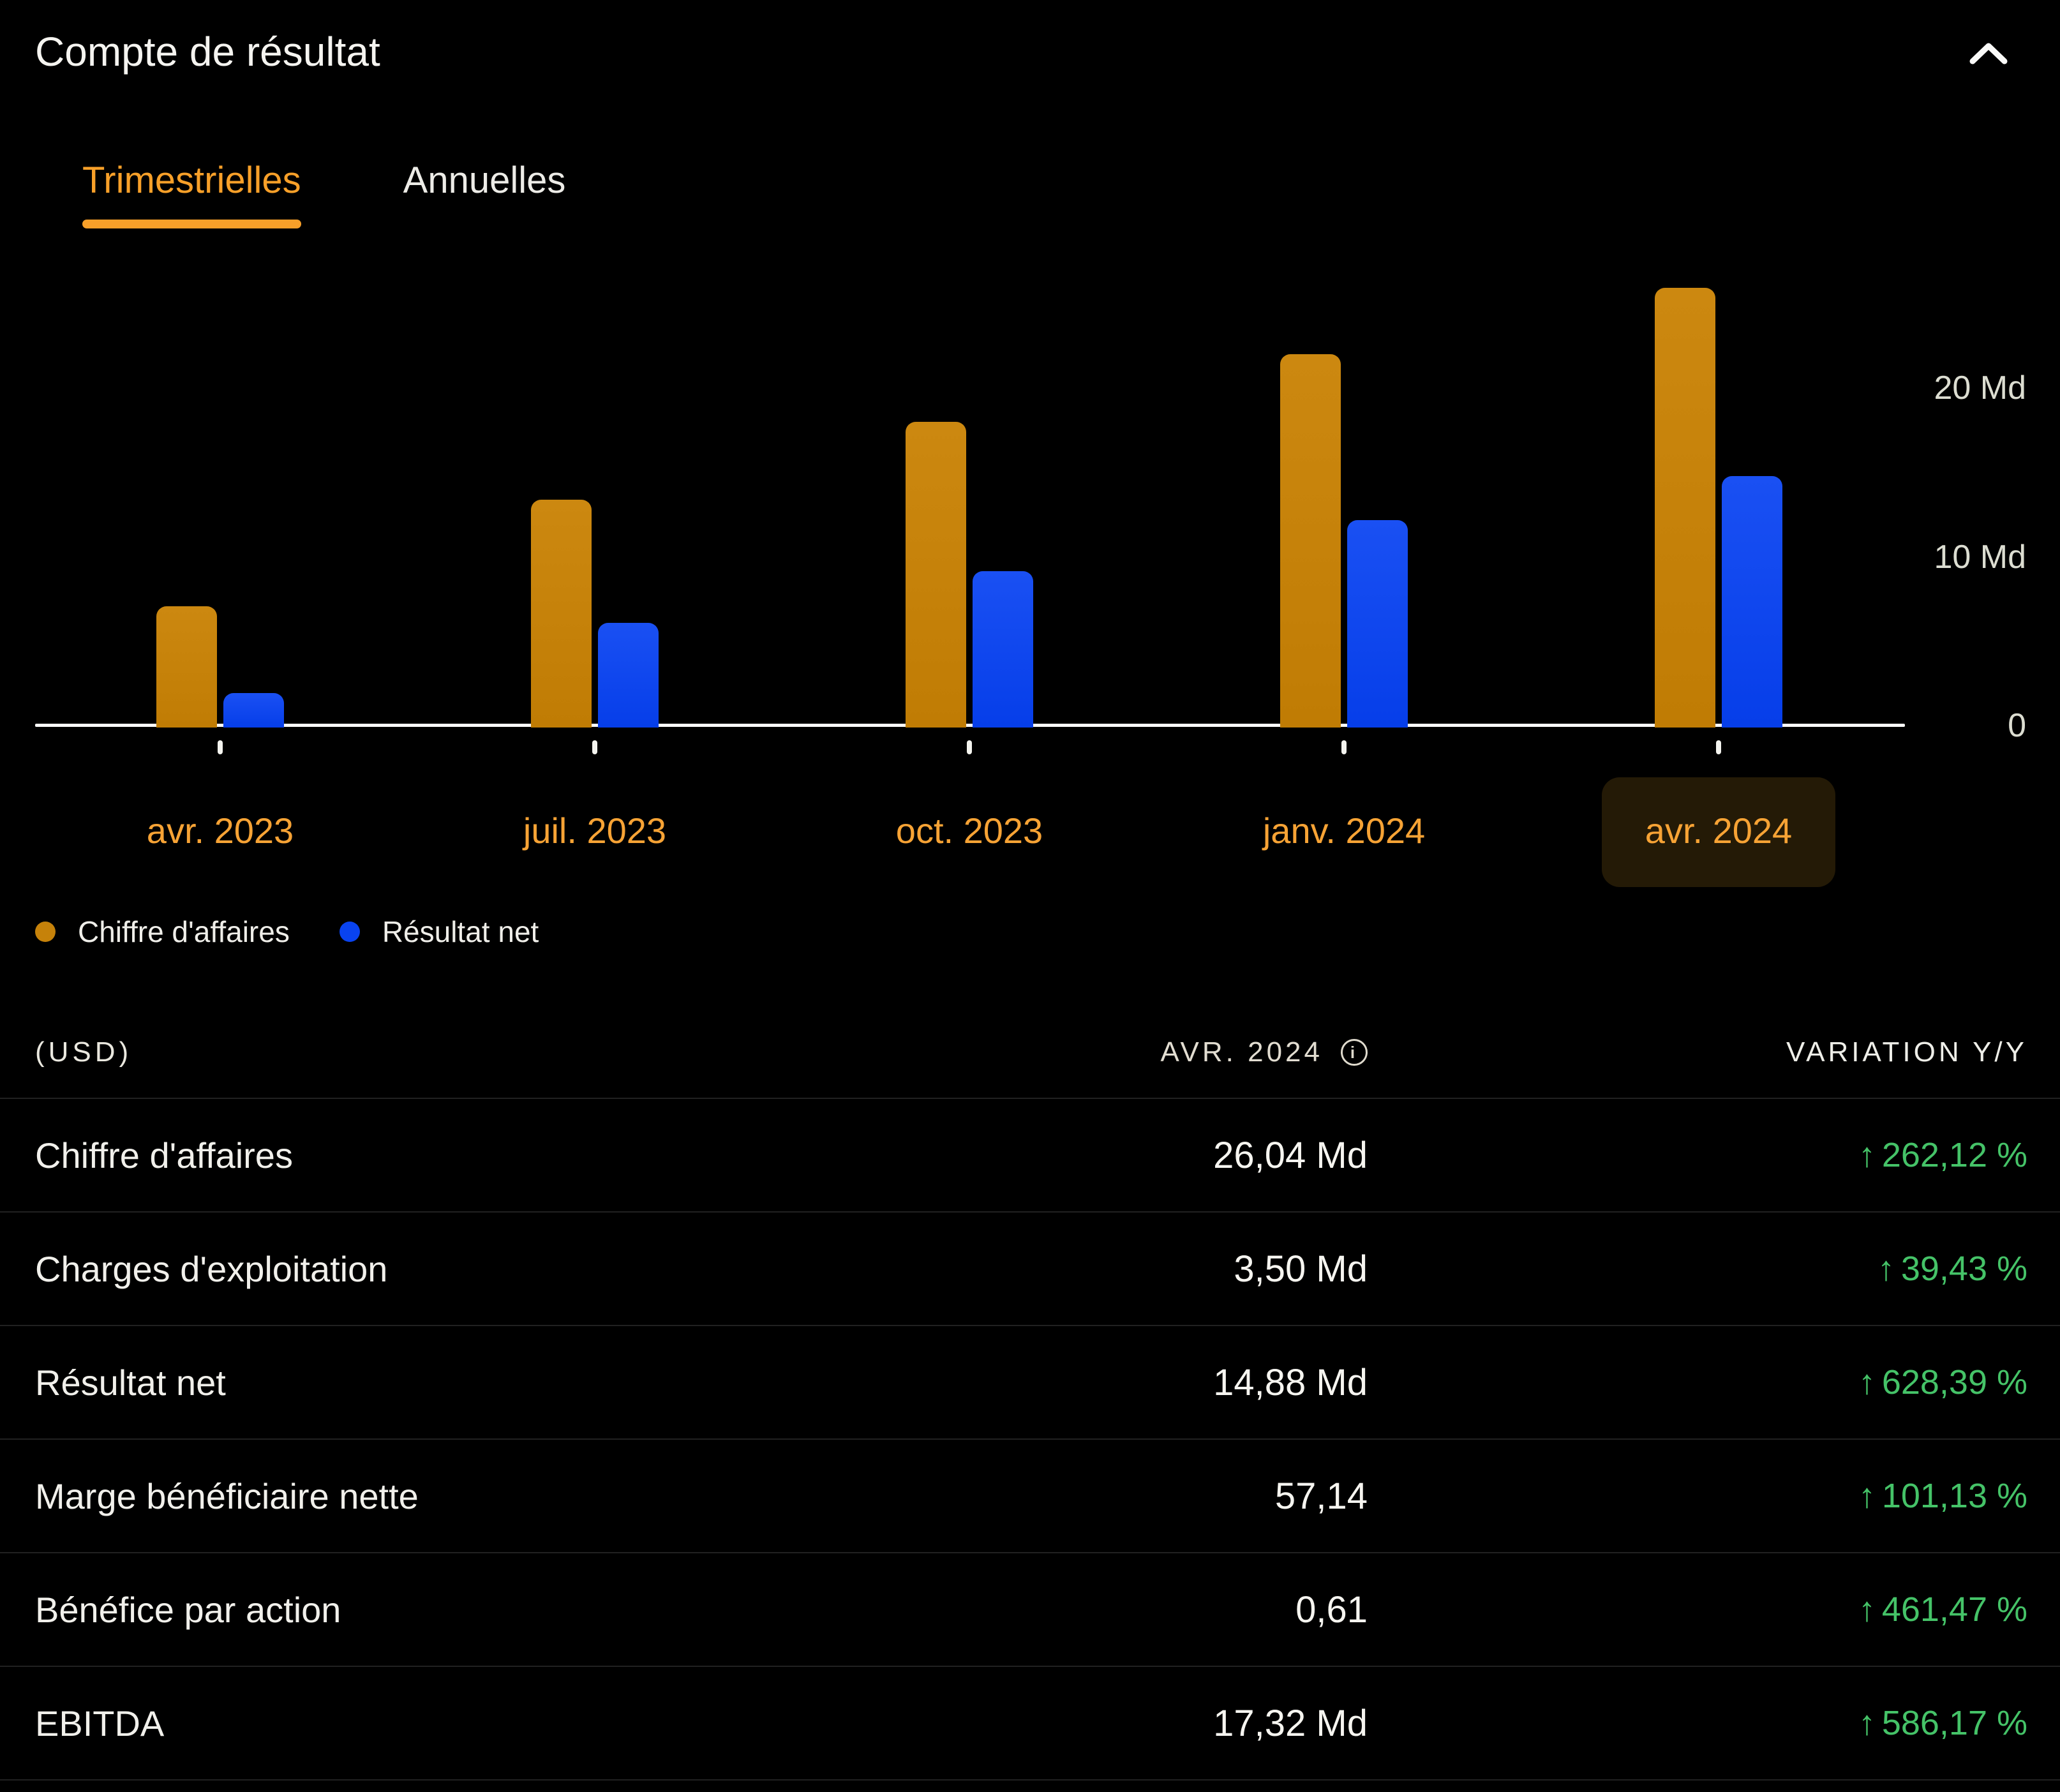 The width and height of the screenshot is (2060, 1792). Describe the element at coordinates (1906, 1052) in the screenshot. I see `variation-column-header: VARIATION Y/Y` at that location.